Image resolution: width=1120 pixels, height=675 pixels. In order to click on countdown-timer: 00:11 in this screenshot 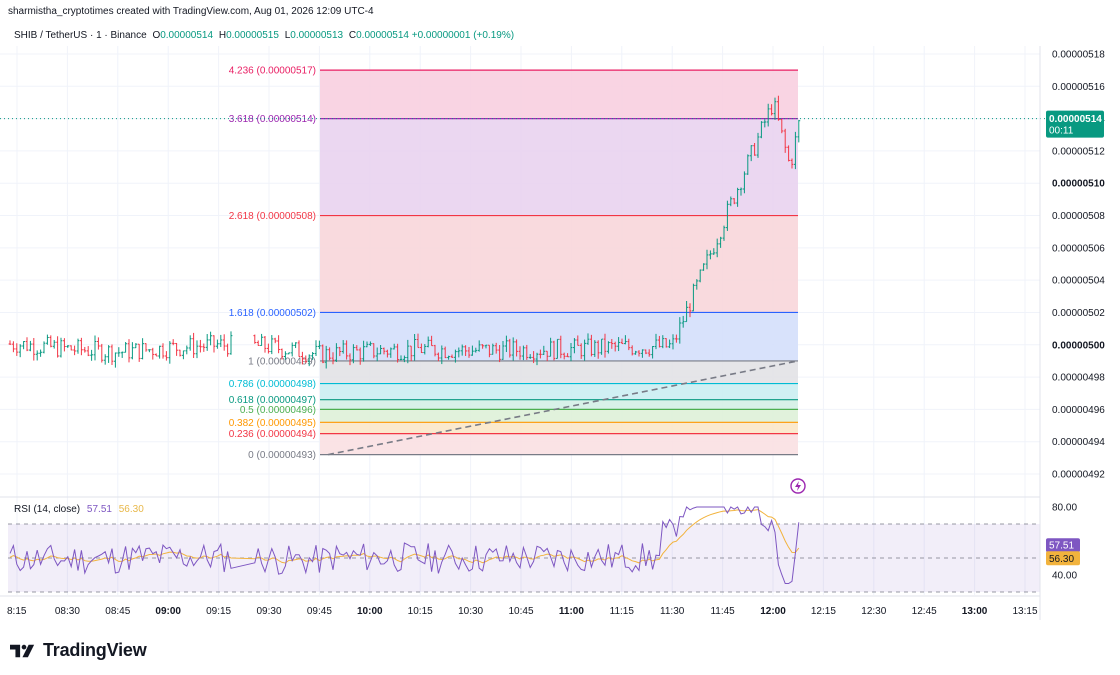, I will do `click(1061, 131)`.